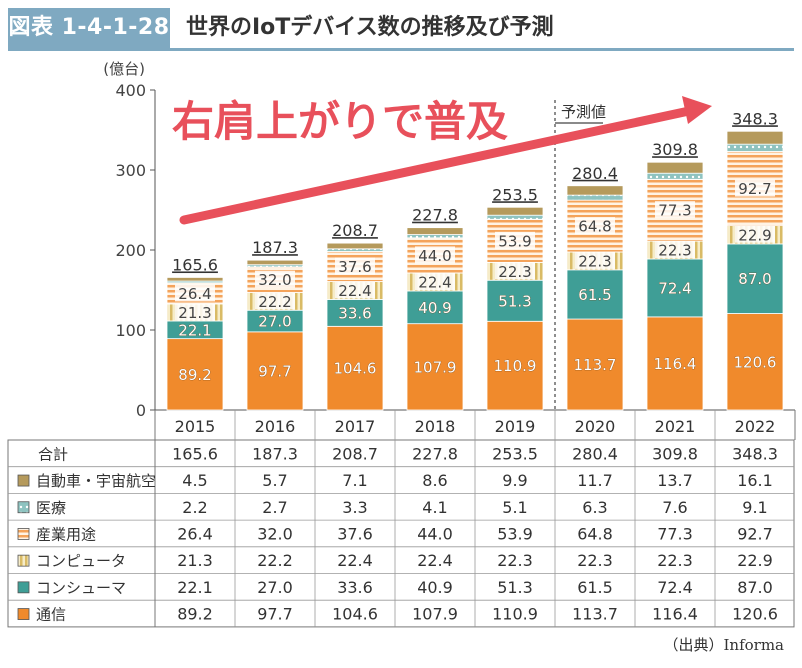  Describe the element at coordinates (675, 426) in the screenshot. I see `x-tick-label: 2021` at that location.